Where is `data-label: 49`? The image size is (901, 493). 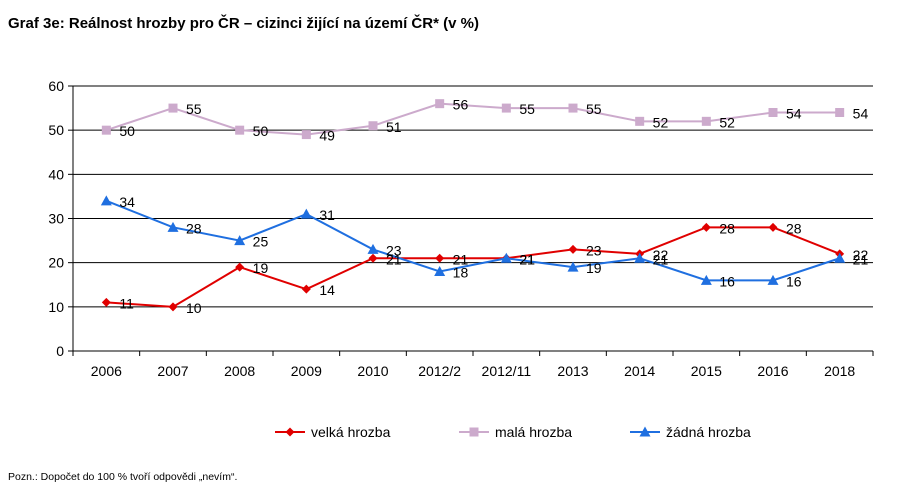 data-label: 49 is located at coordinates (327, 136).